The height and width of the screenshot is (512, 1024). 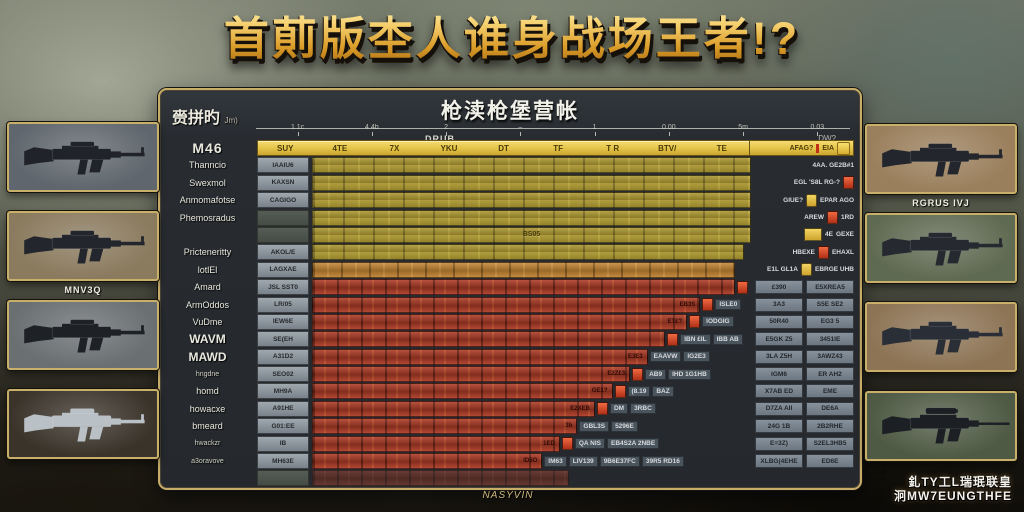 I want to click on row-right-text: GEXE, so click(x=844, y=235).